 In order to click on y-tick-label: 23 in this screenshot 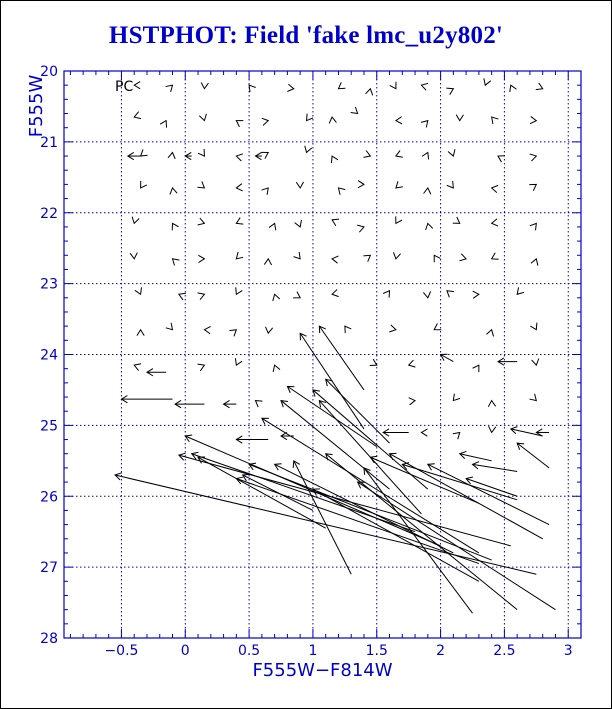, I will do `click(49, 285)`.